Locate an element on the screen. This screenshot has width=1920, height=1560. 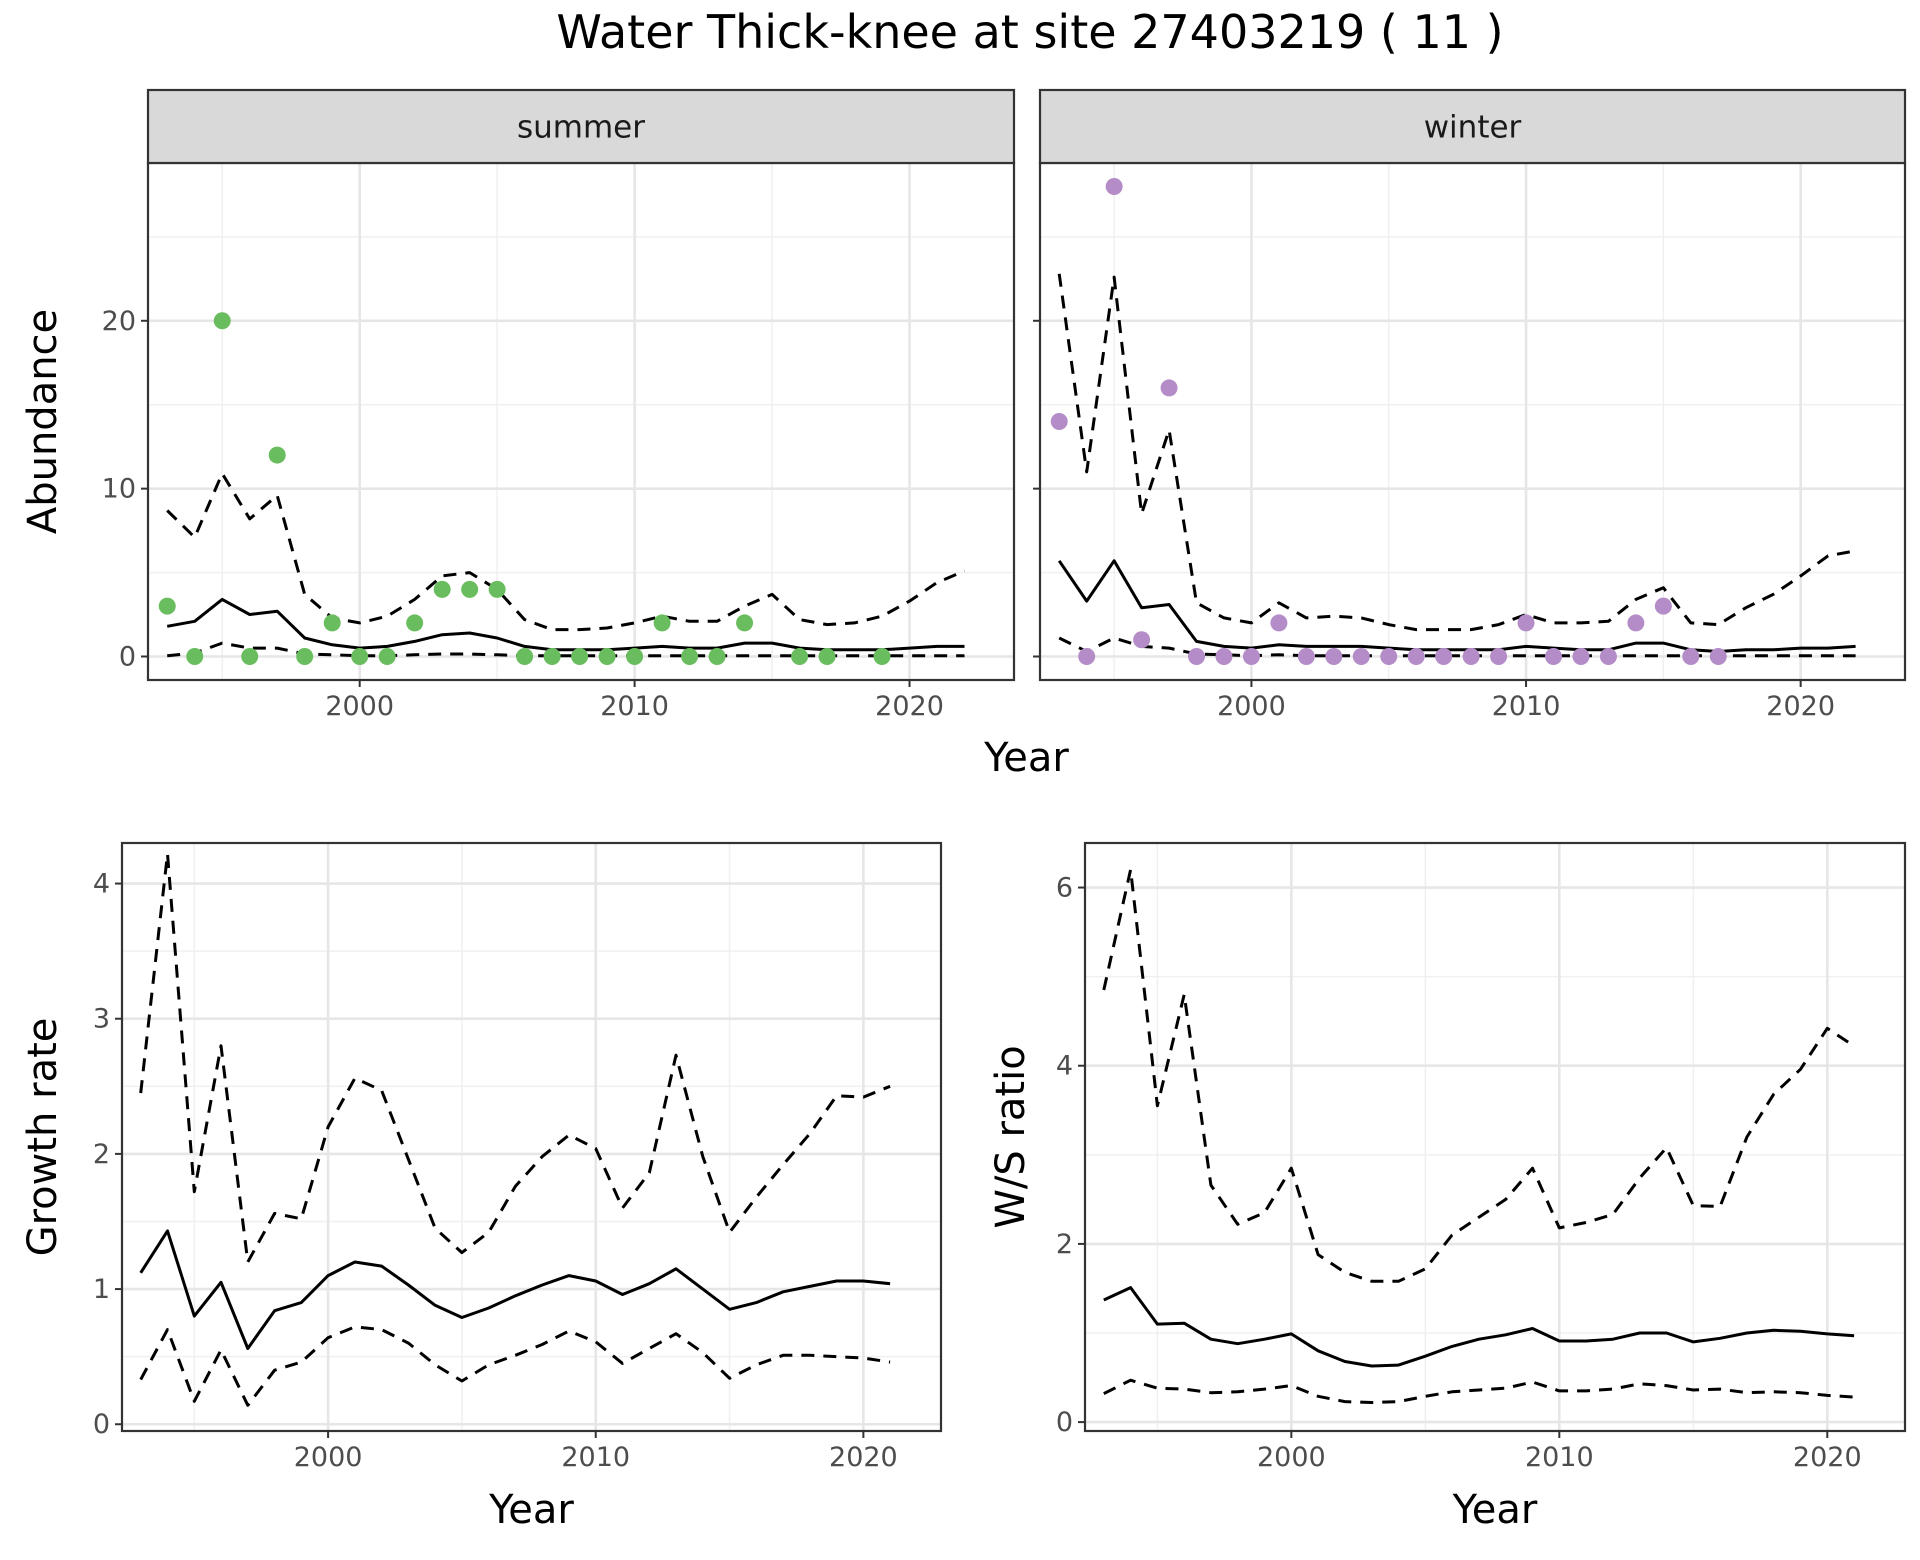
growth-rate-x-tick-label: 2000 is located at coordinates (328, 1457).